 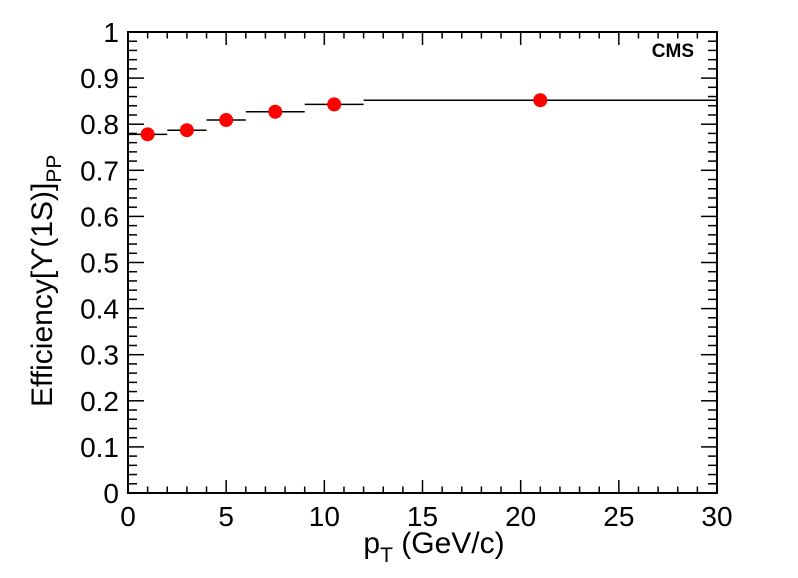 What do you see at coordinates (99, 216) in the screenshot?
I see `y-tick-label: 0.6` at bounding box center [99, 216].